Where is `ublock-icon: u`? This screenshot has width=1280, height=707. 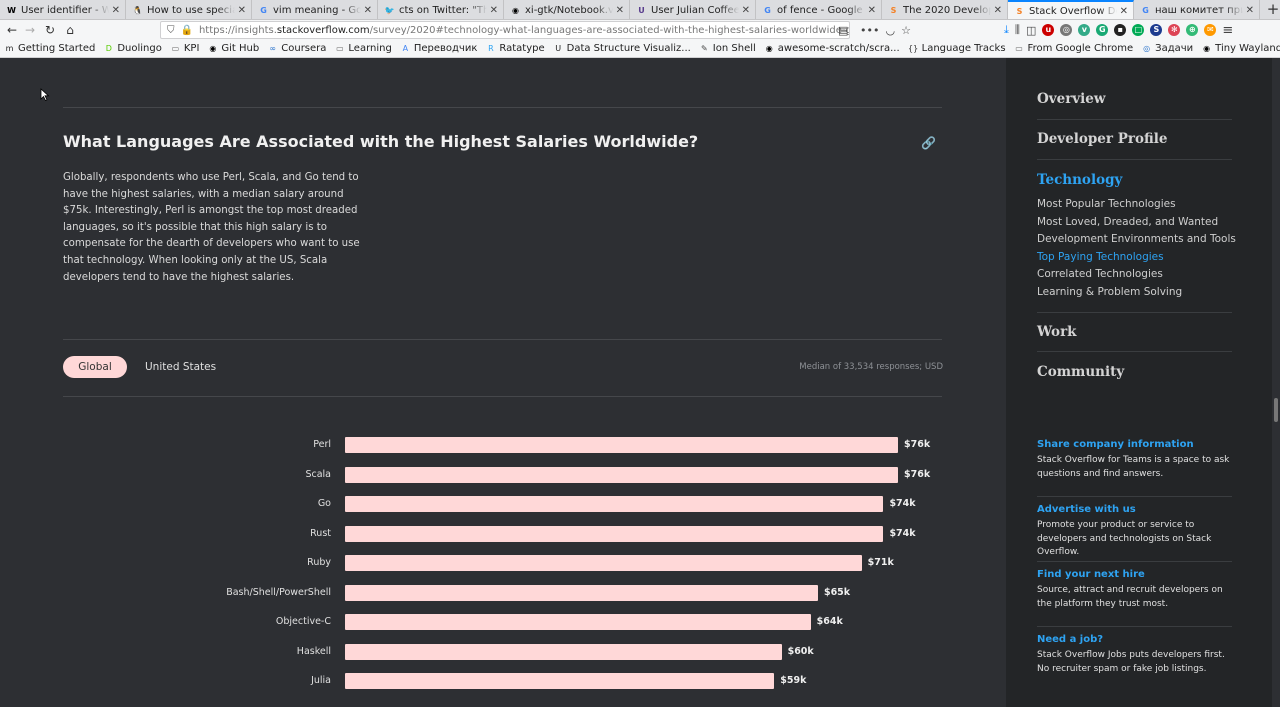
ublock-icon: u is located at coordinates (1048, 30).